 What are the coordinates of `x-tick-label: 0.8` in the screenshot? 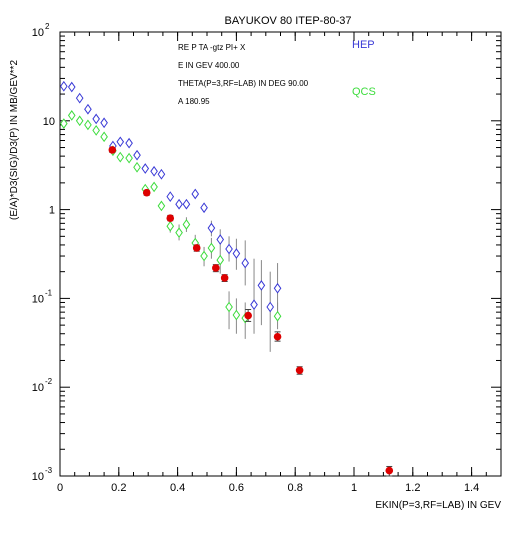 It's located at (295, 488).